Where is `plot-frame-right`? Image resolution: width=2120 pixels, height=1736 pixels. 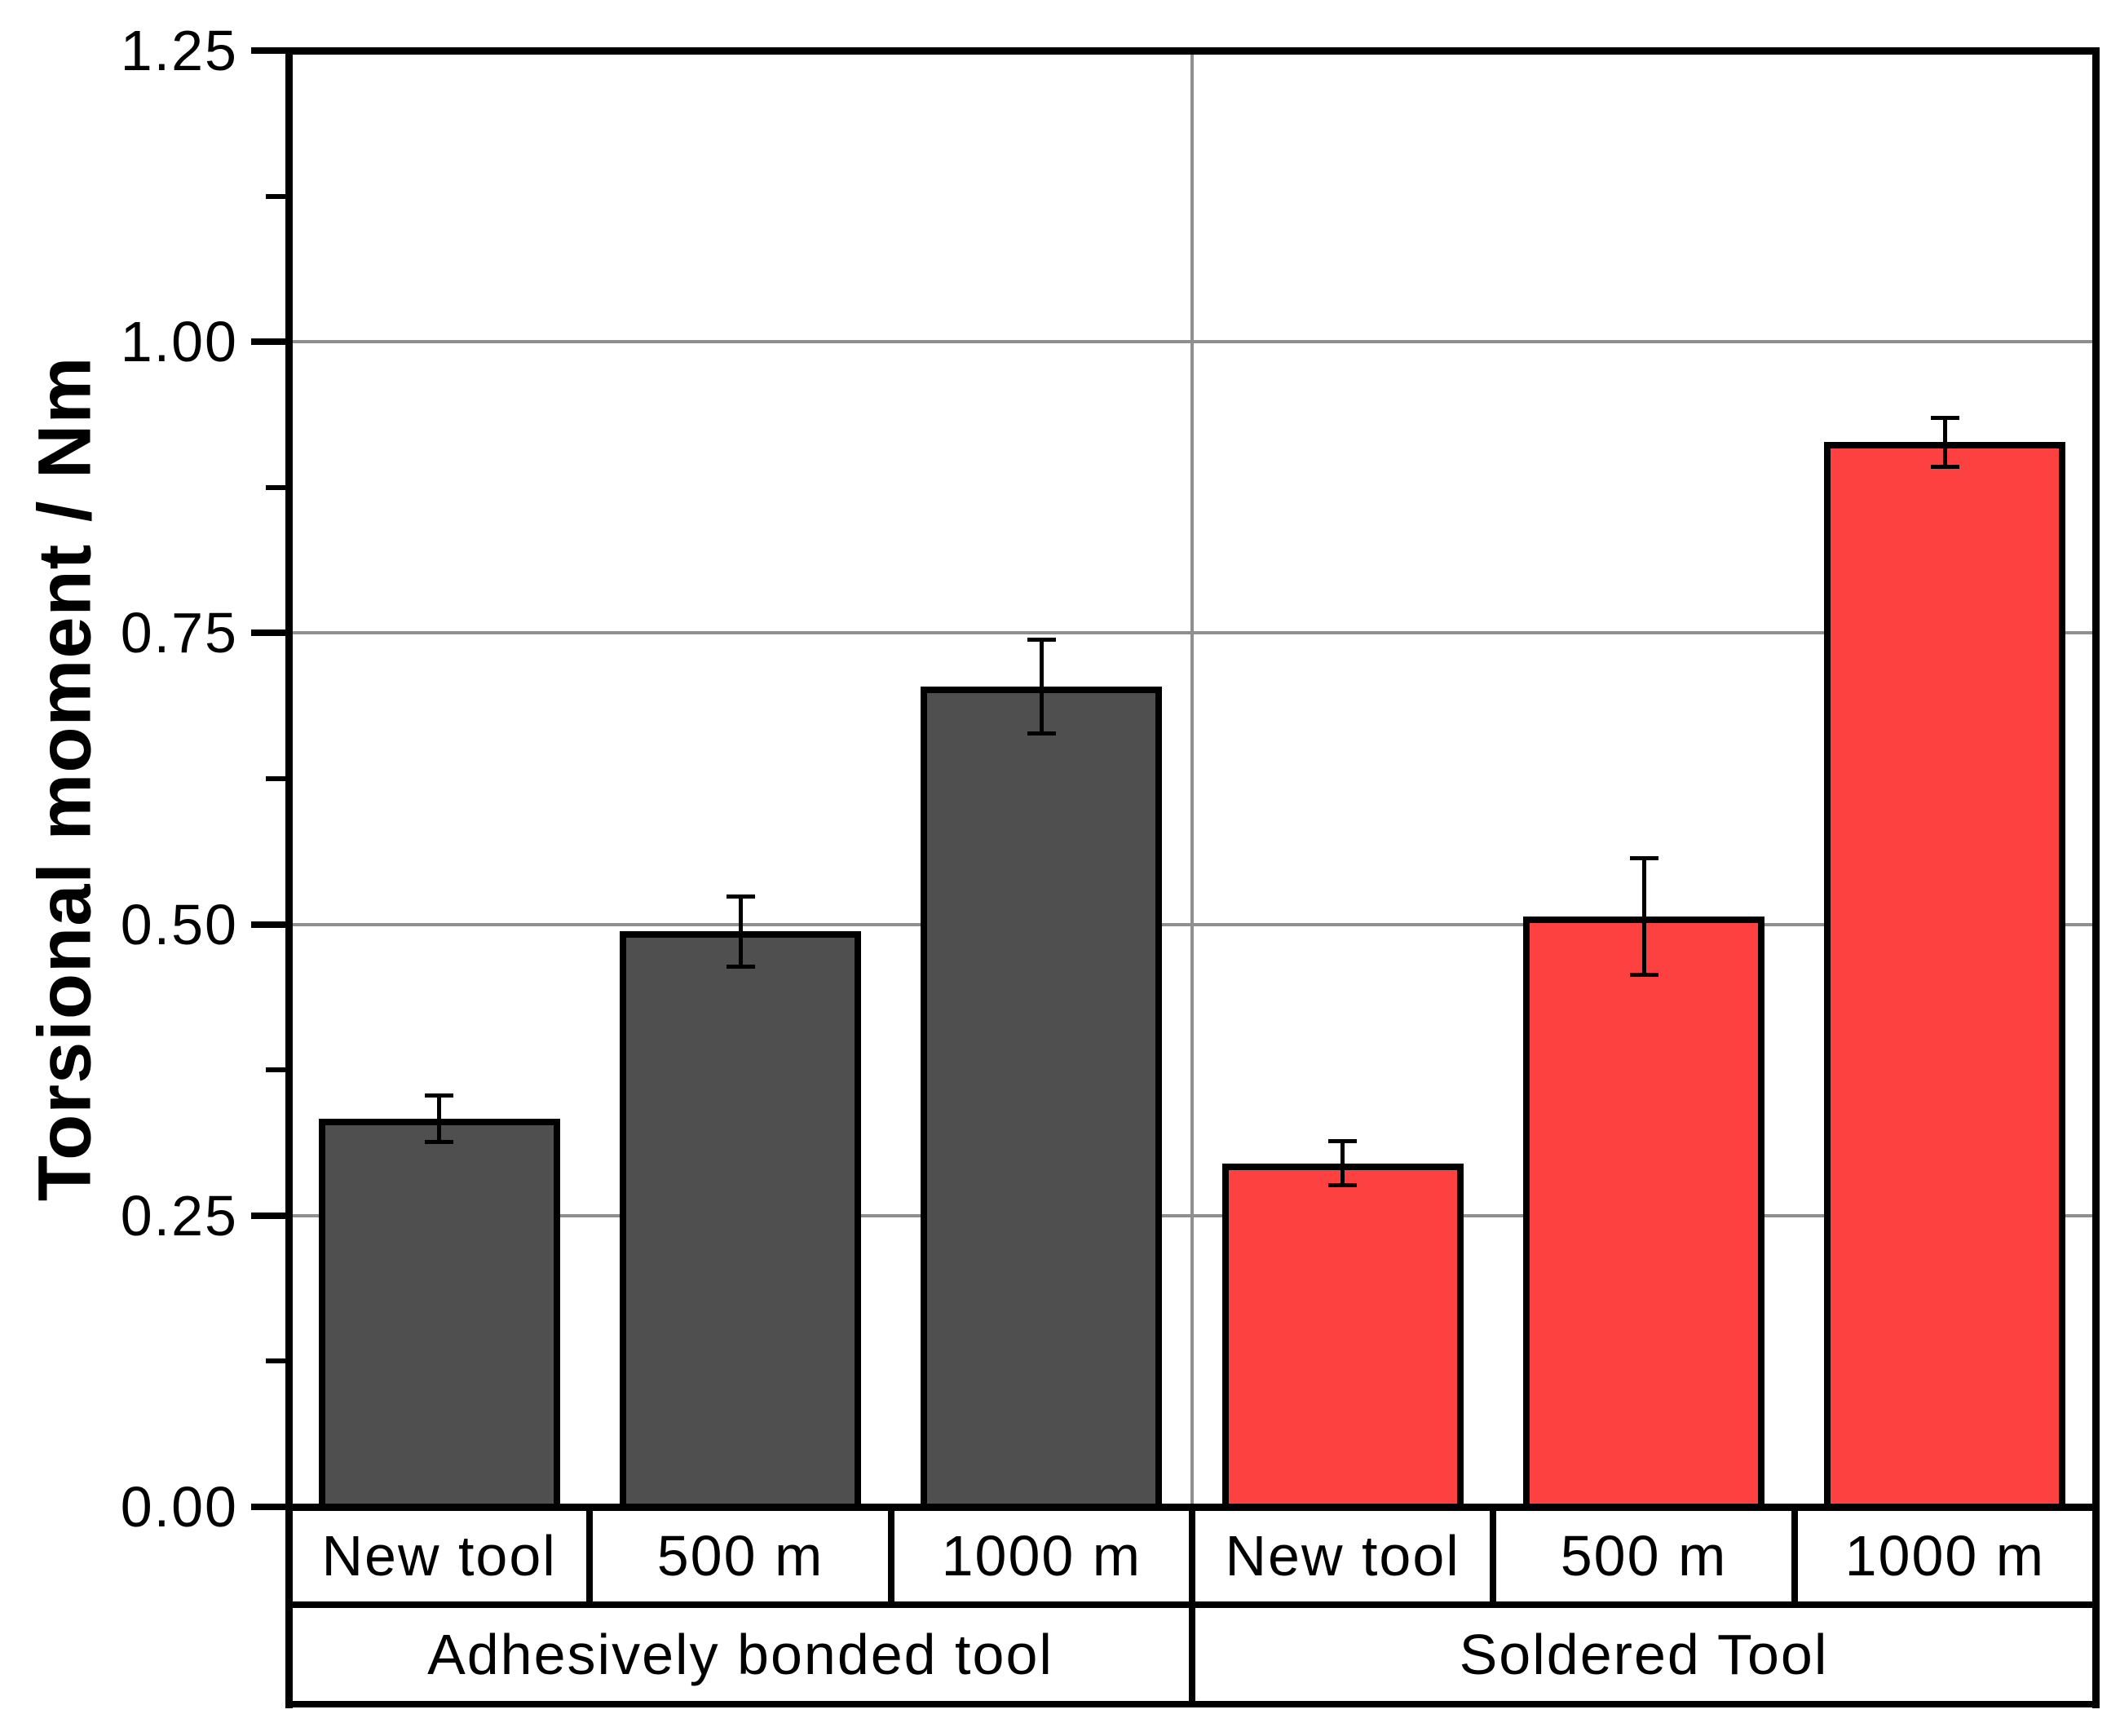 plot-frame-right is located at coordinates (2095, 877).